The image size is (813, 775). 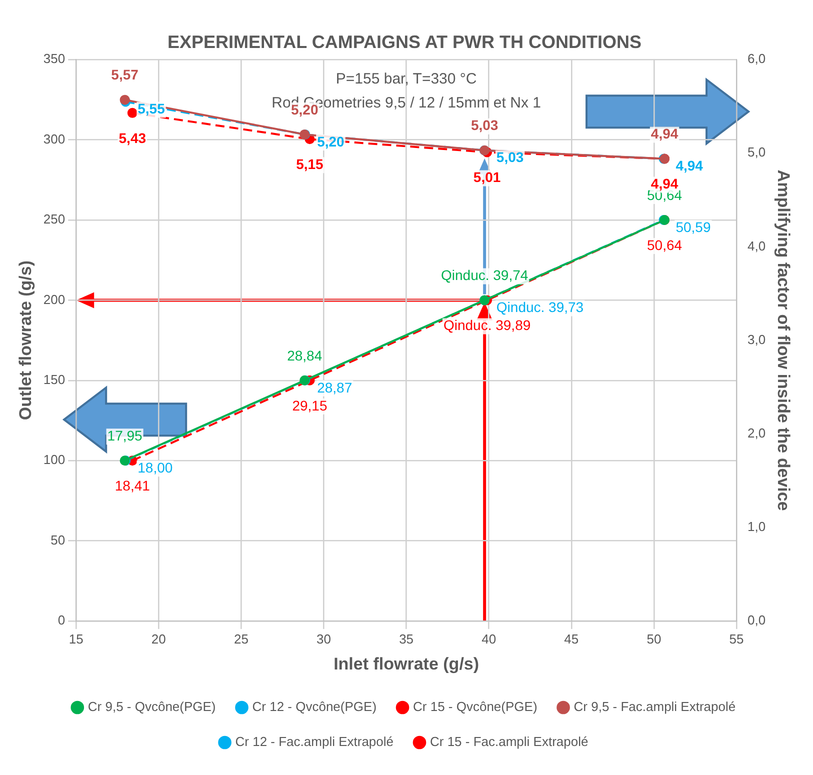 What do you see at coordinates (132, 485) in the screenshot?
I see `annotation: 18,41` at bounding box center [132, 485].